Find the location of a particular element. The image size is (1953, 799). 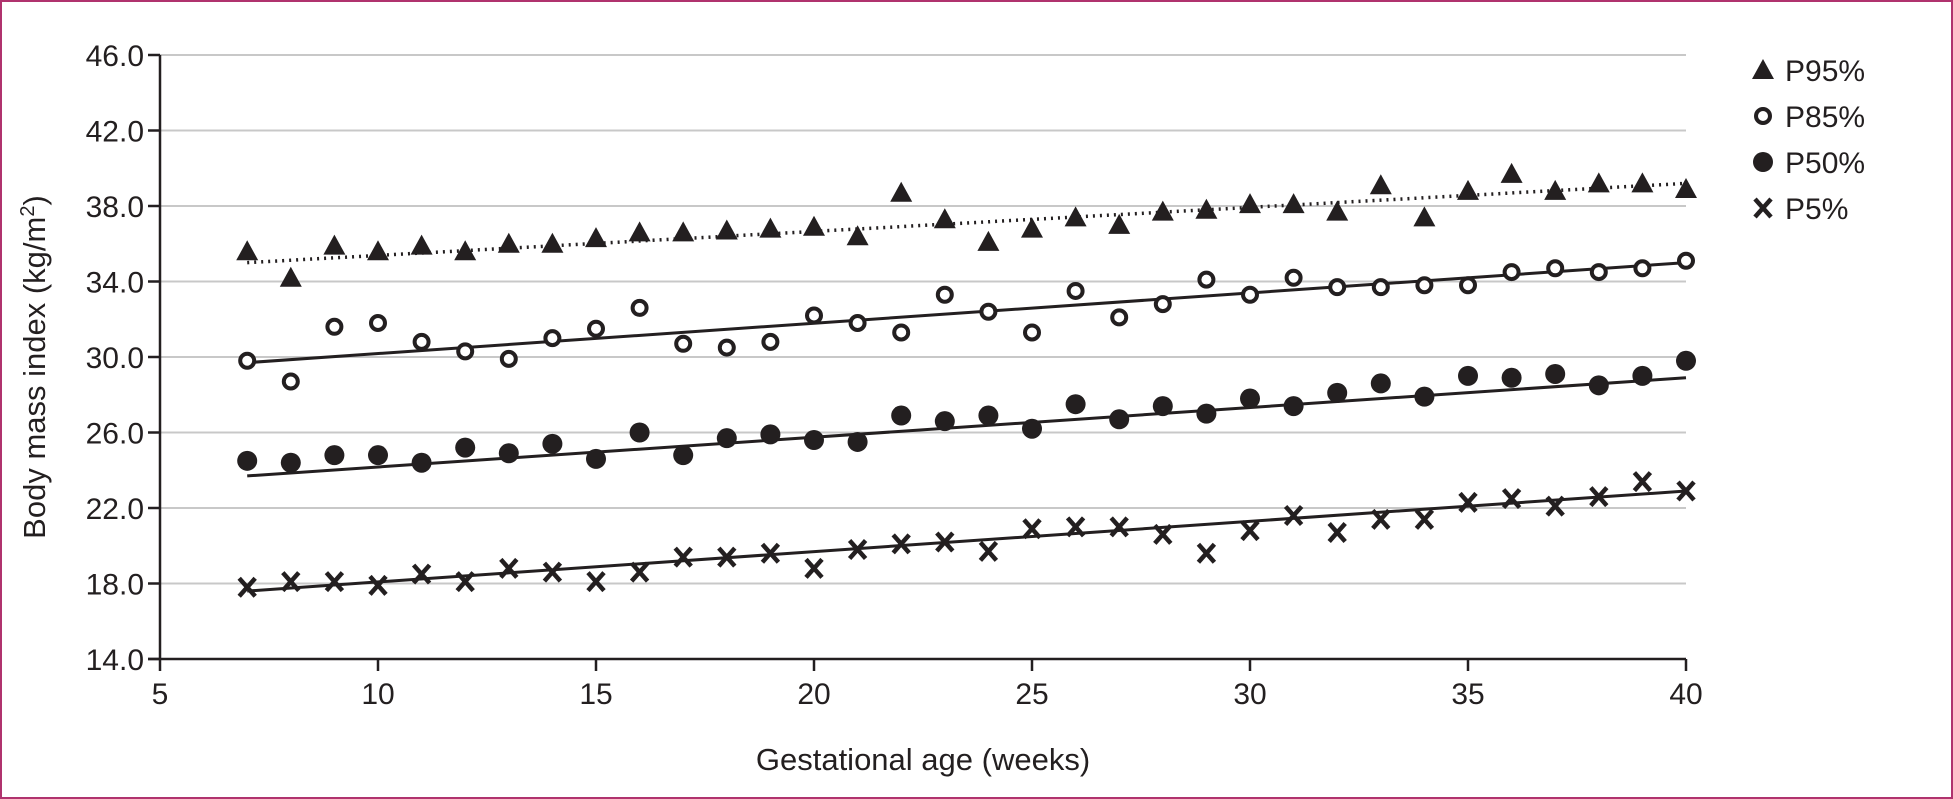

x-tick-label: 25 is located at coordinates (1031, 694).